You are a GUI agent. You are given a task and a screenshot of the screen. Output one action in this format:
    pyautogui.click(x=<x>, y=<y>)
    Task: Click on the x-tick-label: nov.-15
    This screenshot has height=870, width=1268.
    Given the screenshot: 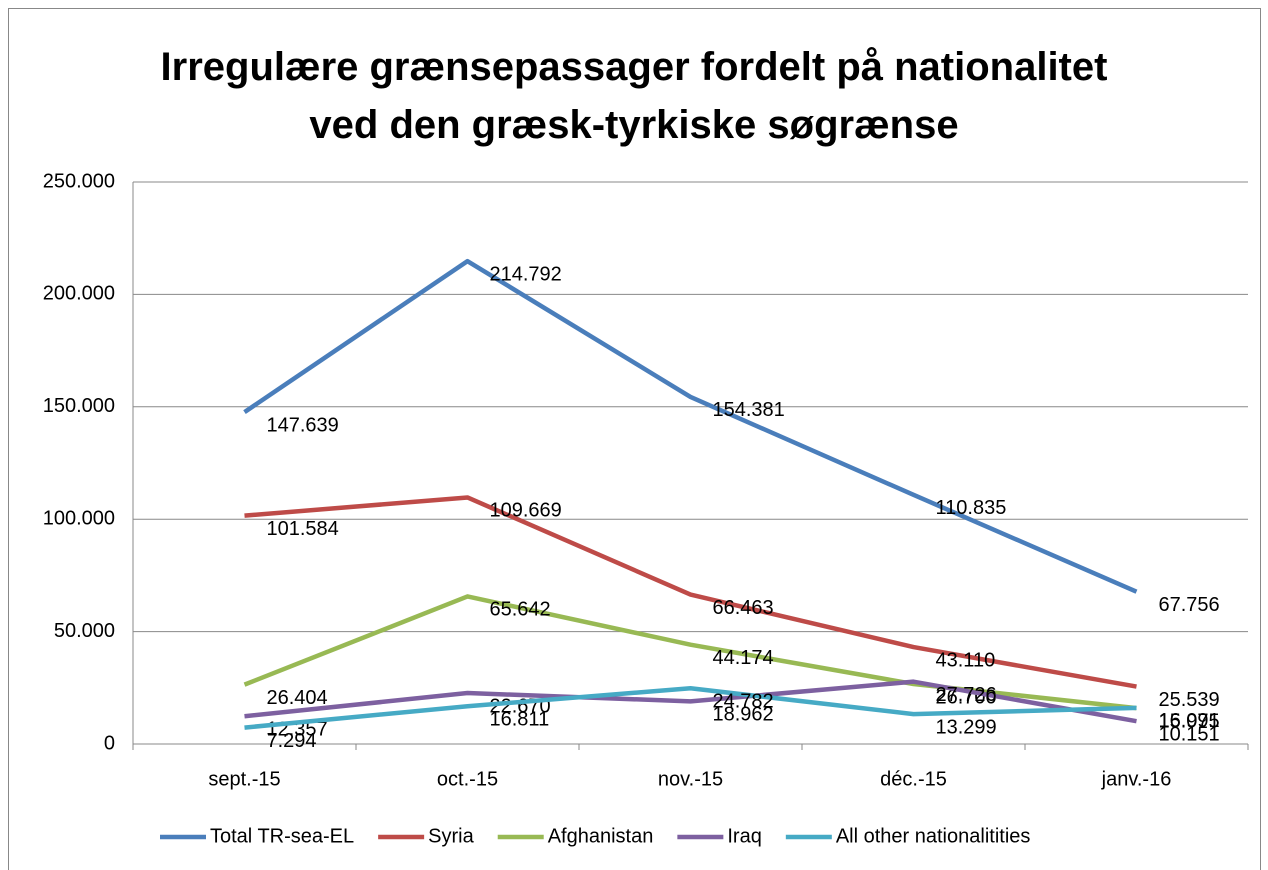 What is the action you would take?
    pyautogui.click(x=690, y=779)
    